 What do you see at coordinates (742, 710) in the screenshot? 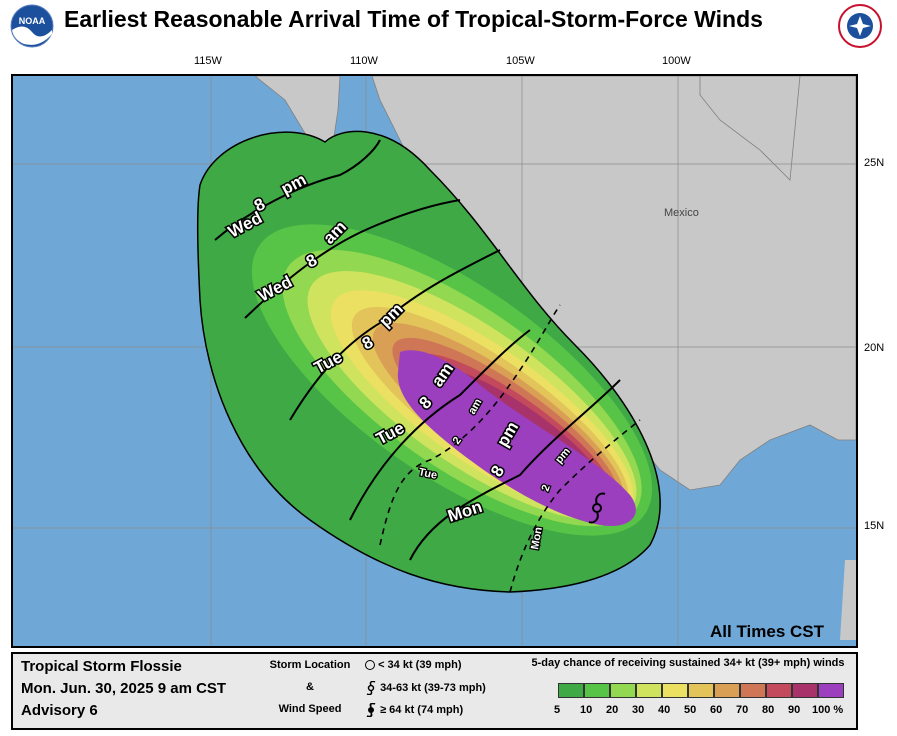
I see `probability-label: 70` at bounding box center [742, 710].